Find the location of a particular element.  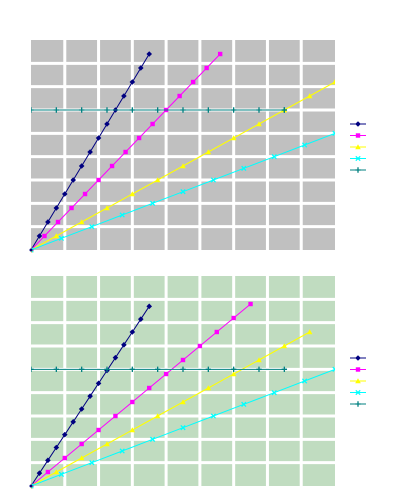

chart-2-legend-entry-3-marker is located at coordinates (358, 381).